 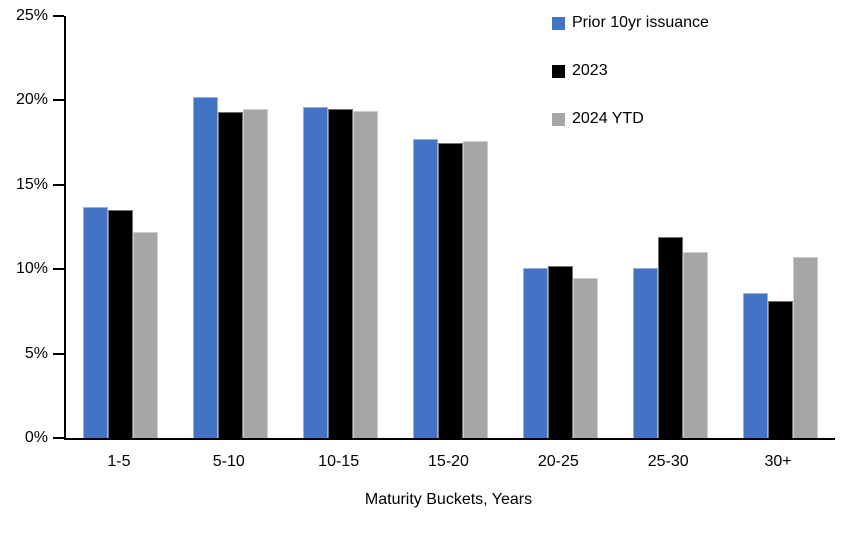 I want to click on x-tick-label: 30+, so click(x=778, y=461).